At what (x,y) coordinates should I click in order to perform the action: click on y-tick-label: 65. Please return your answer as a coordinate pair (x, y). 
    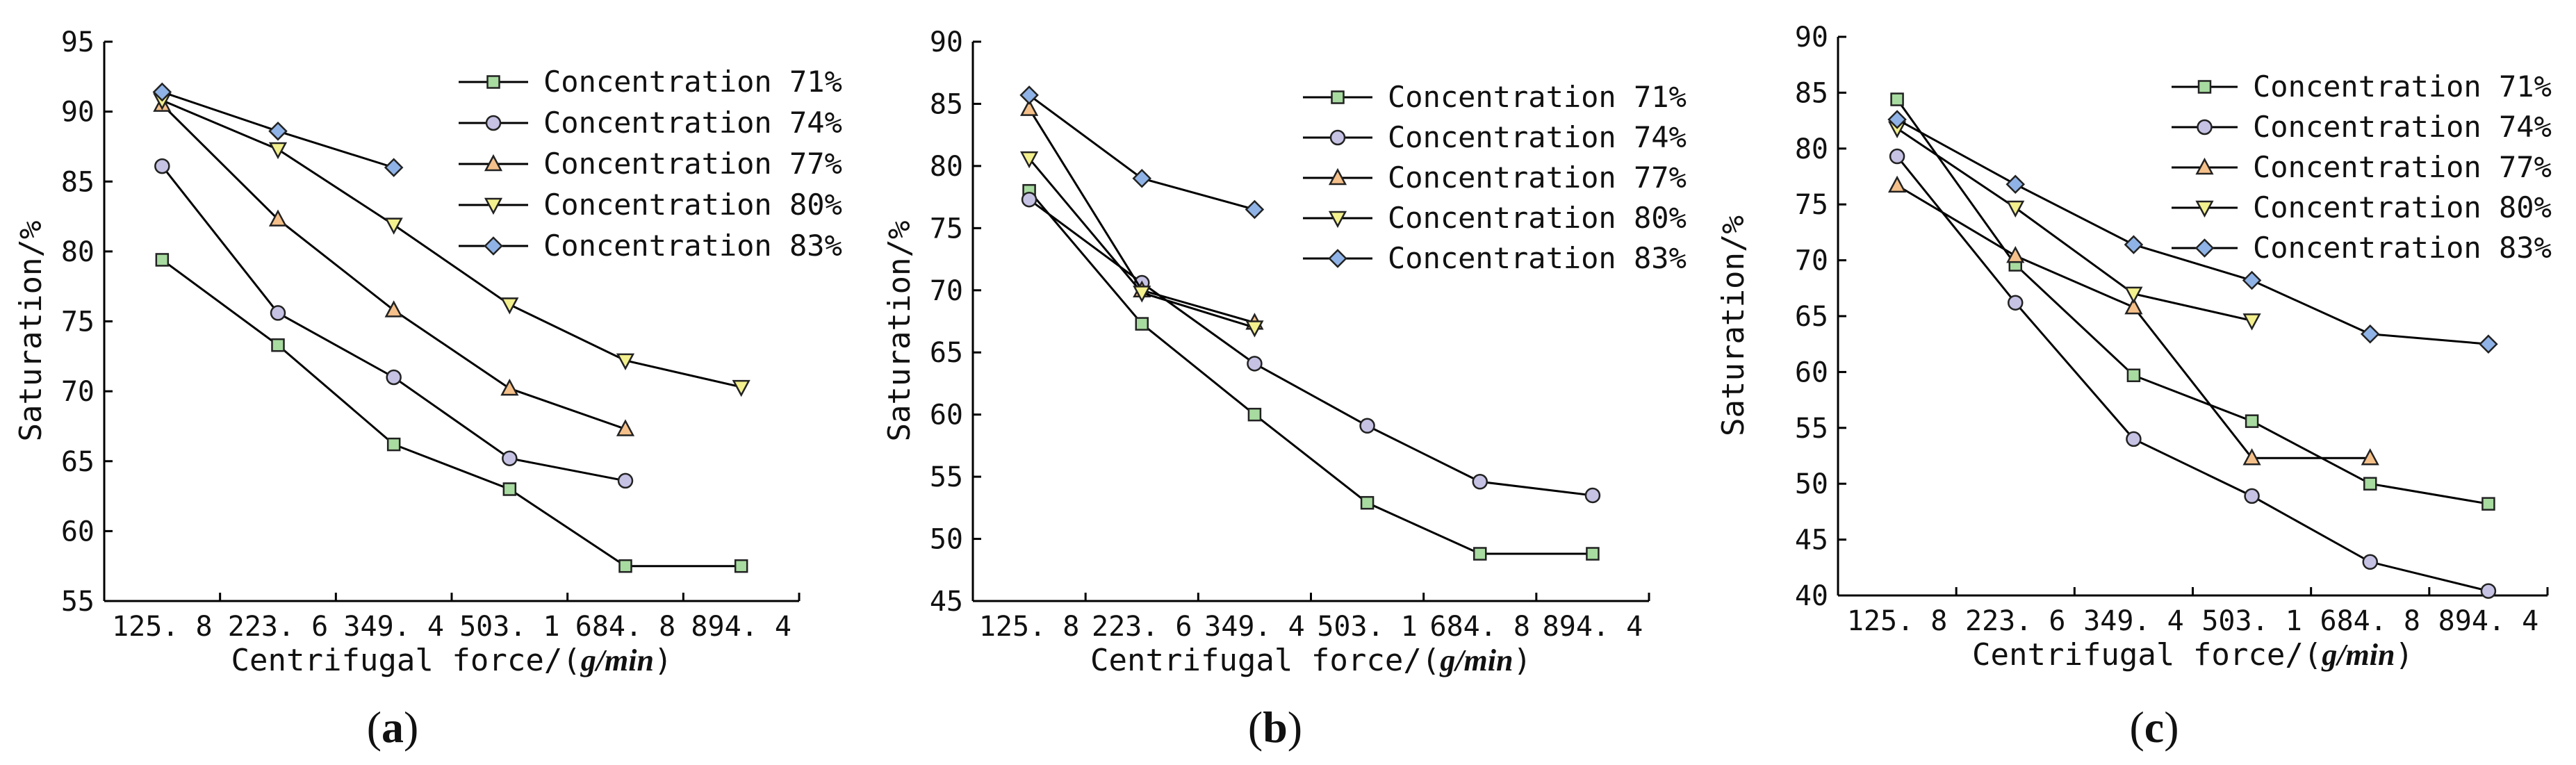
    Looking at the image, I should click on (946, 353).